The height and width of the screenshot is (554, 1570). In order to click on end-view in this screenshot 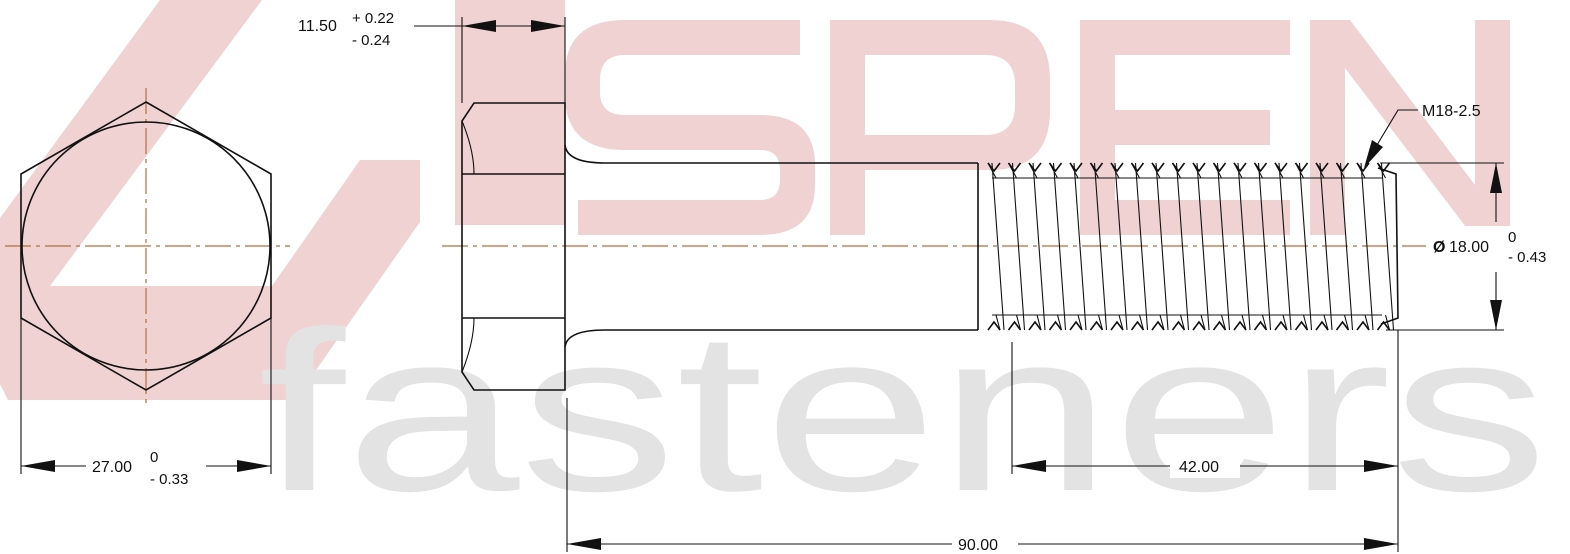, I will do `click(146, 246)`.